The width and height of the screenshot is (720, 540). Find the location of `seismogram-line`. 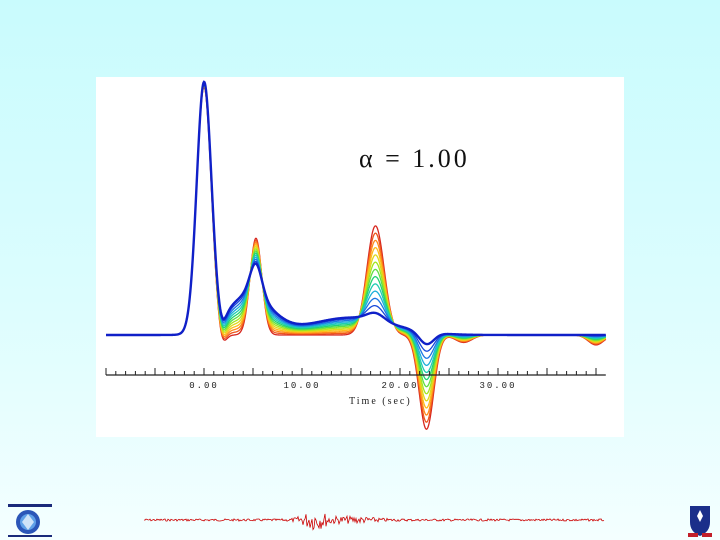

seismogram-line is located at coordinates (374, 522).